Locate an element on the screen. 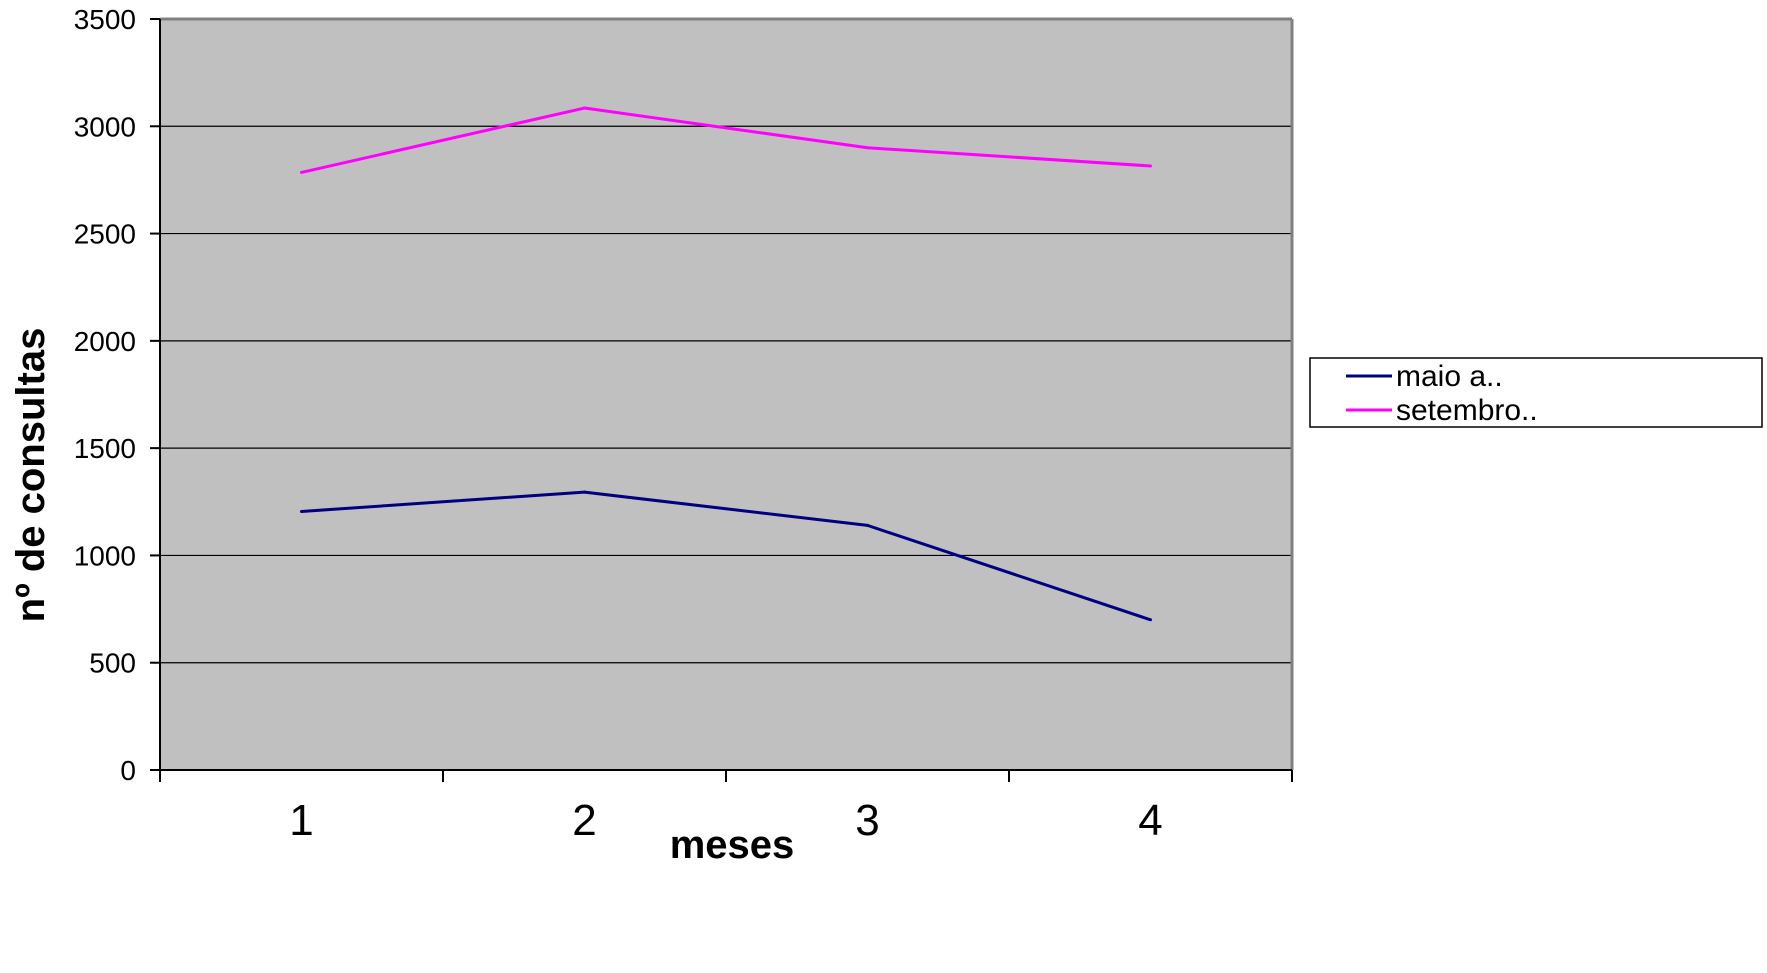  y-tick-label: 3500 is located at coordinates (105, 19).